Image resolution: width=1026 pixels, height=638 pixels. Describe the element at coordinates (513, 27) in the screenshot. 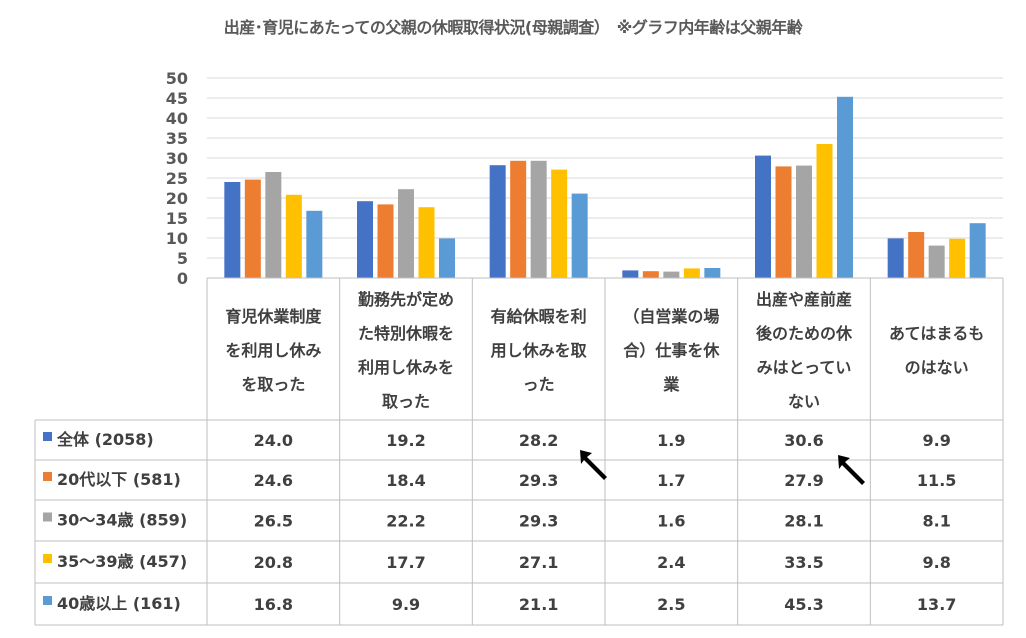

I see `chart-title: 出産･育児にあたっての父親の休暇取得状況(母親調査） ※グラフ内年齢は父親年齢` at that location.